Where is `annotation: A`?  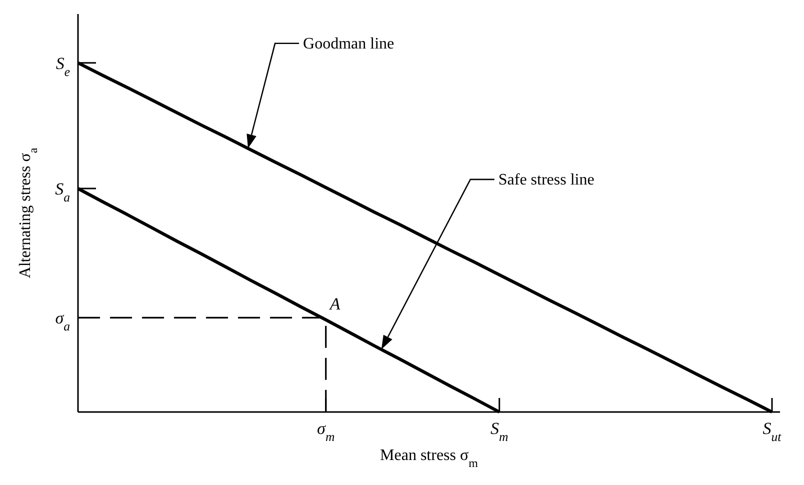
annotation: A is located at coordinates (334, 304).